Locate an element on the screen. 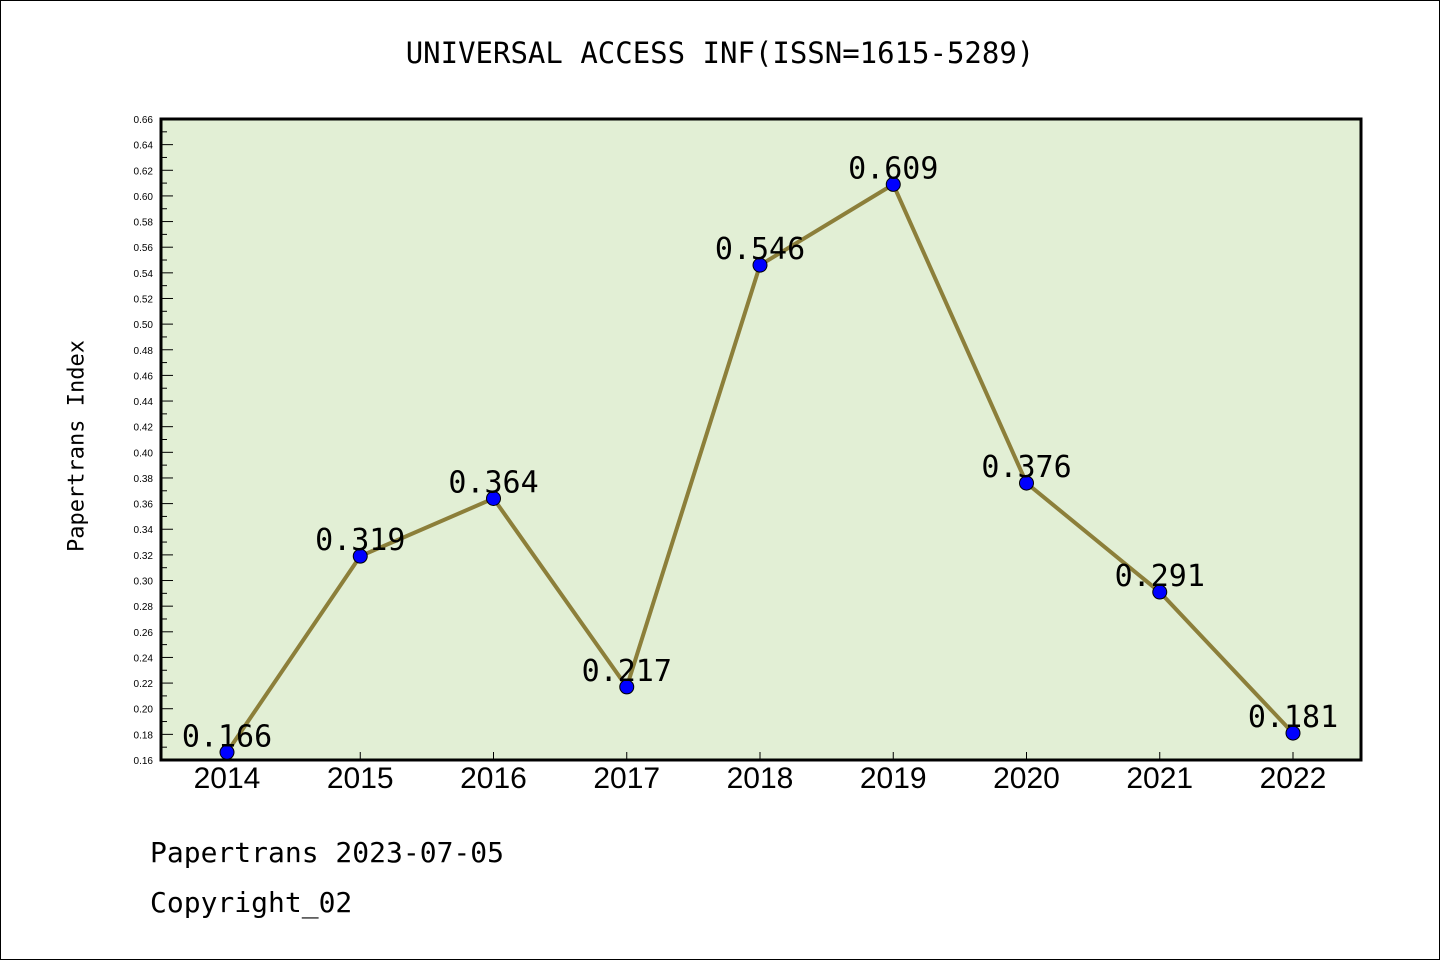 The height and width of the screenshot is (960, 1440). data-label: 0.376 is located at coordinates (1026, 467).